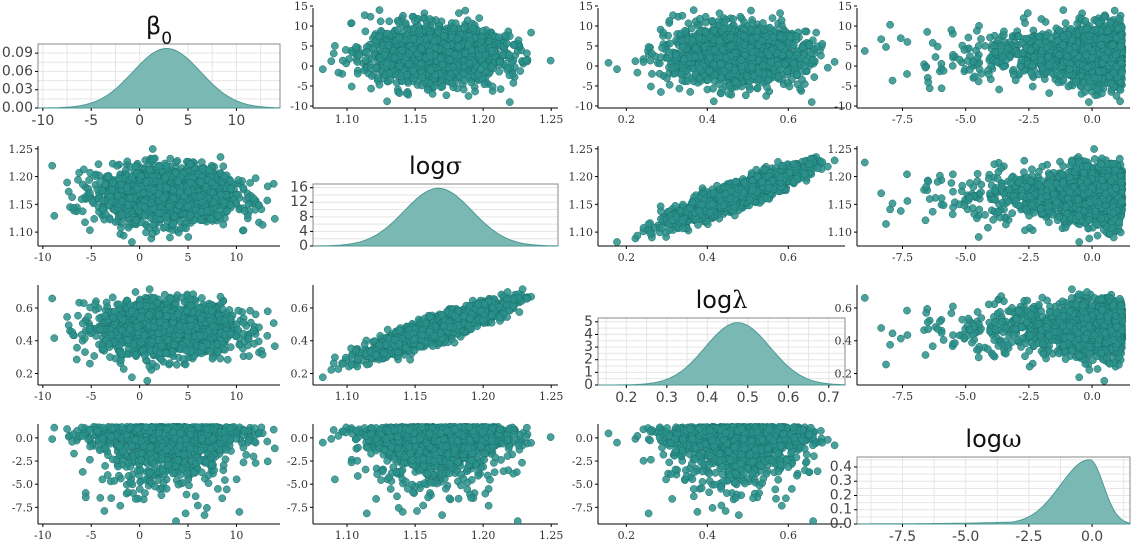 This screenshot has width=1139, height=552. I want to click on scatter-r1-c3-ytick-label: 5, so click(589, 46).